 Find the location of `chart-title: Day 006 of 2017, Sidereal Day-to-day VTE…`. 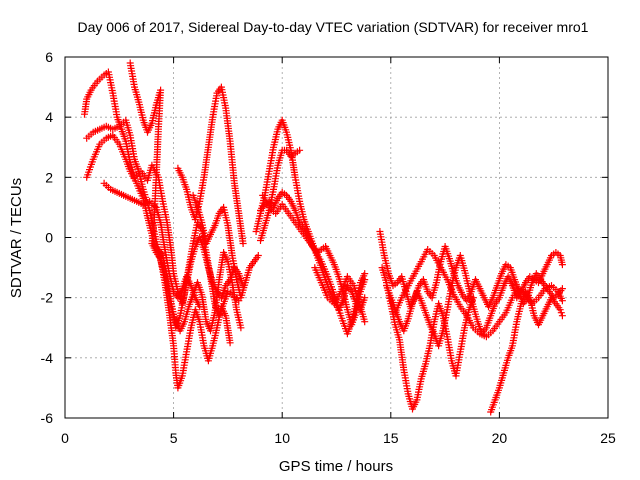

chart-title: Day 006 of 2017, Sidereal Day-to-day VTE… is located at coordinates (333, 27).